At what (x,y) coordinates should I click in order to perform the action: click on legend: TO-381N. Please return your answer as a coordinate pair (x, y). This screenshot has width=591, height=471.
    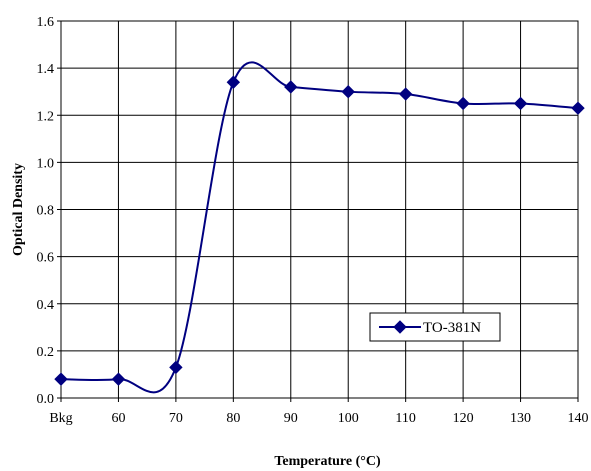
    Looking at the image, I should click on (435, 327).